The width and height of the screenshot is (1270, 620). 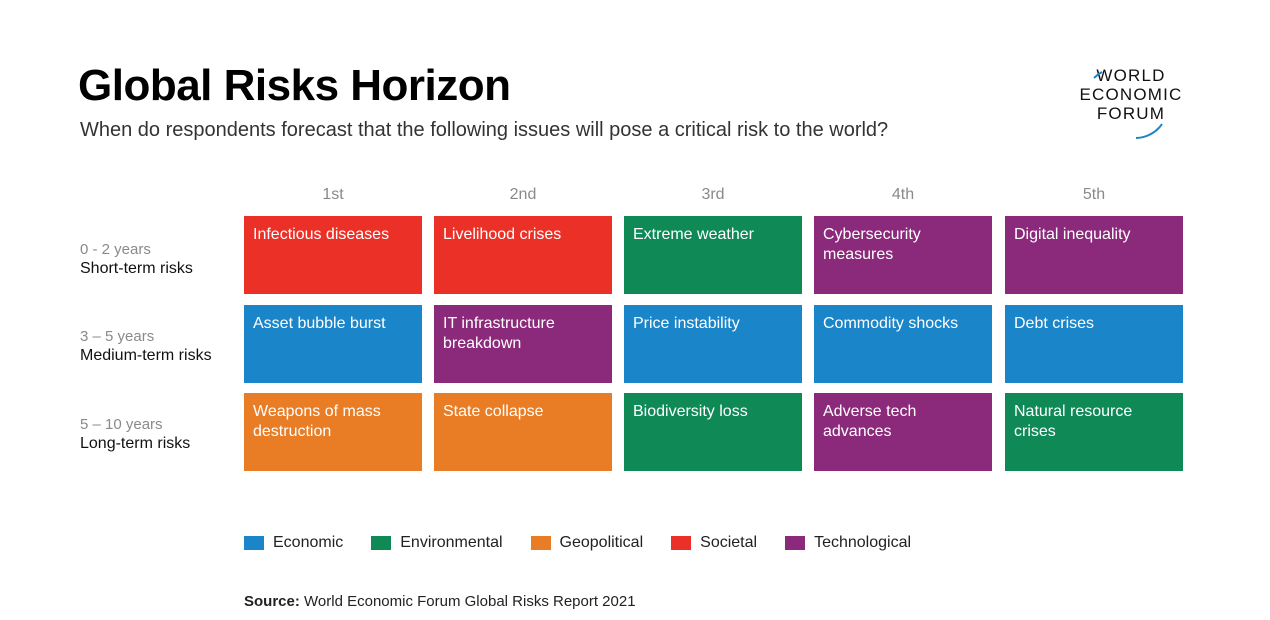 I want to click on risk-cell: Extreme weather, so click(x=713, y=255).